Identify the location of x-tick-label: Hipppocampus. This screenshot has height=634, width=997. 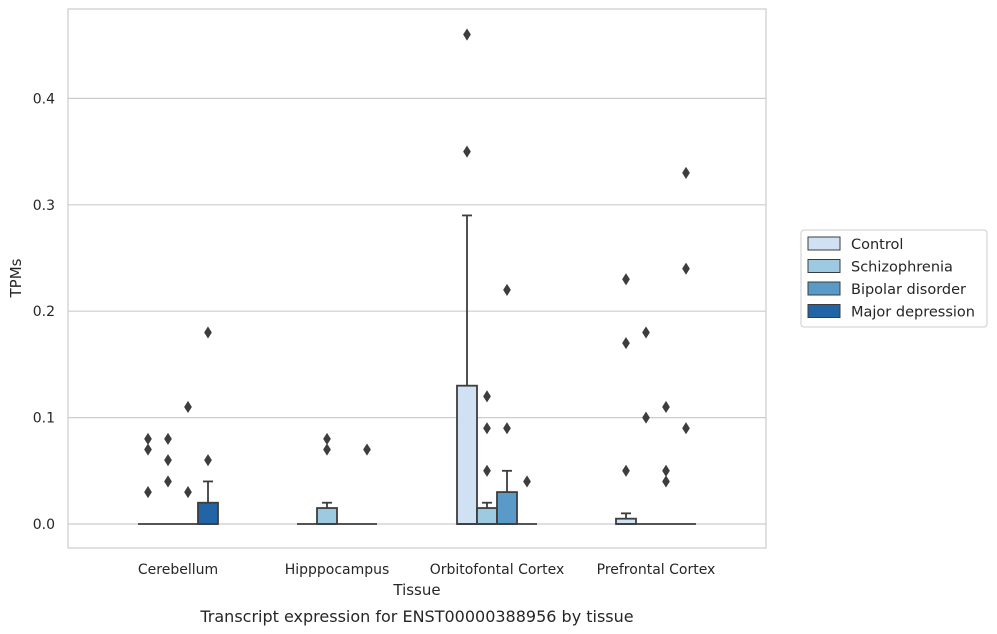
(337, 570).